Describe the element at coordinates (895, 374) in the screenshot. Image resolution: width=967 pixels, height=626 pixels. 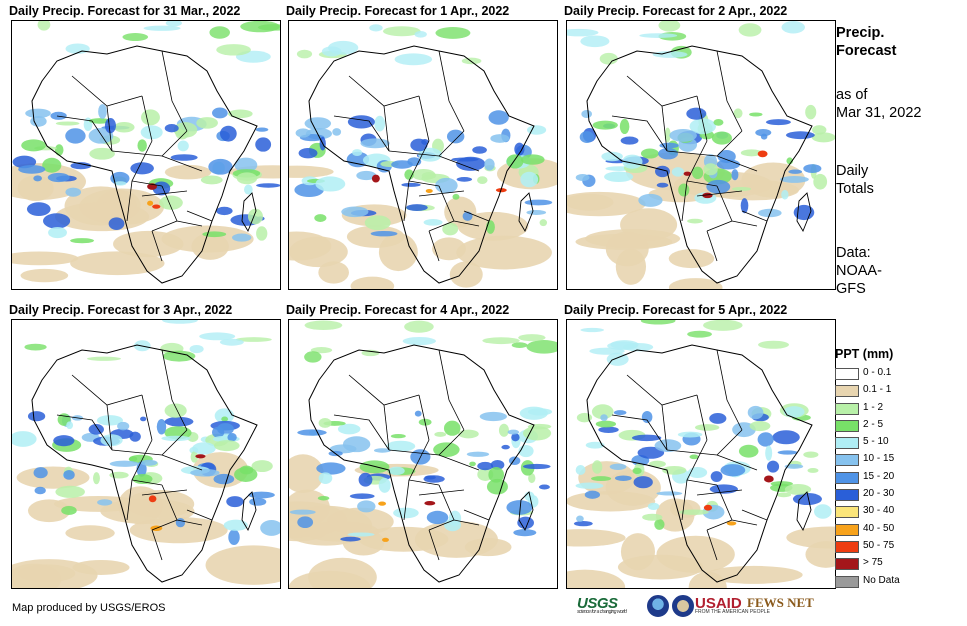
I see `legend-item: 0 - 0.1` at that location.